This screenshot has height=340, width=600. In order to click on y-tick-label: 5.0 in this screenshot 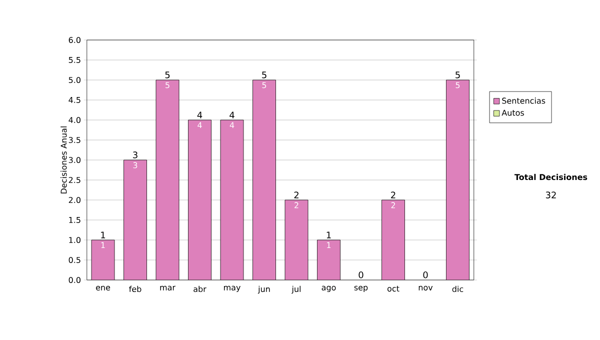, I will do `click(74, 80)`.